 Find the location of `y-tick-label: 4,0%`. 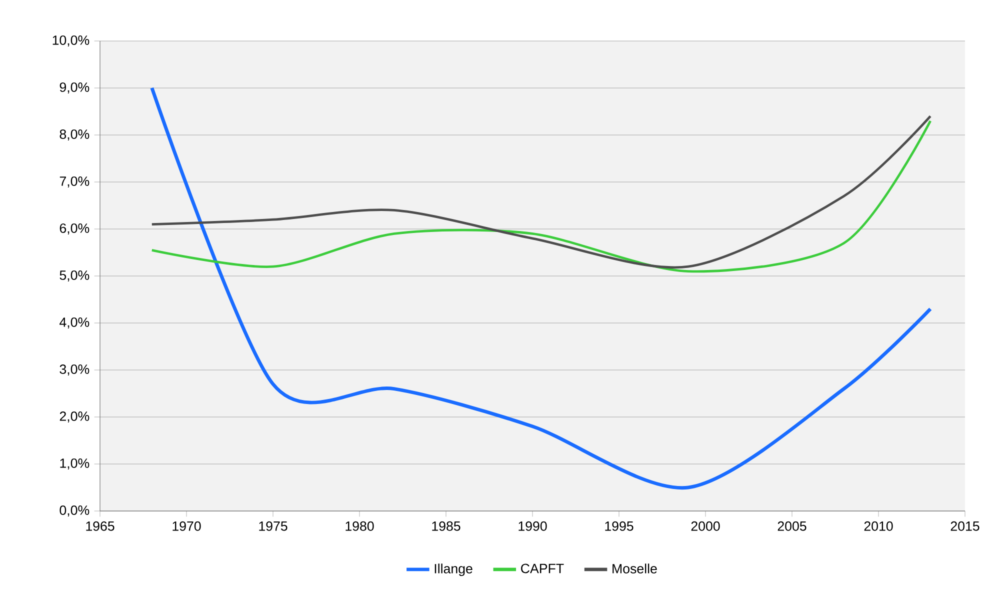

y-tick-label: 4,0% is located at coordinates (75, 323).